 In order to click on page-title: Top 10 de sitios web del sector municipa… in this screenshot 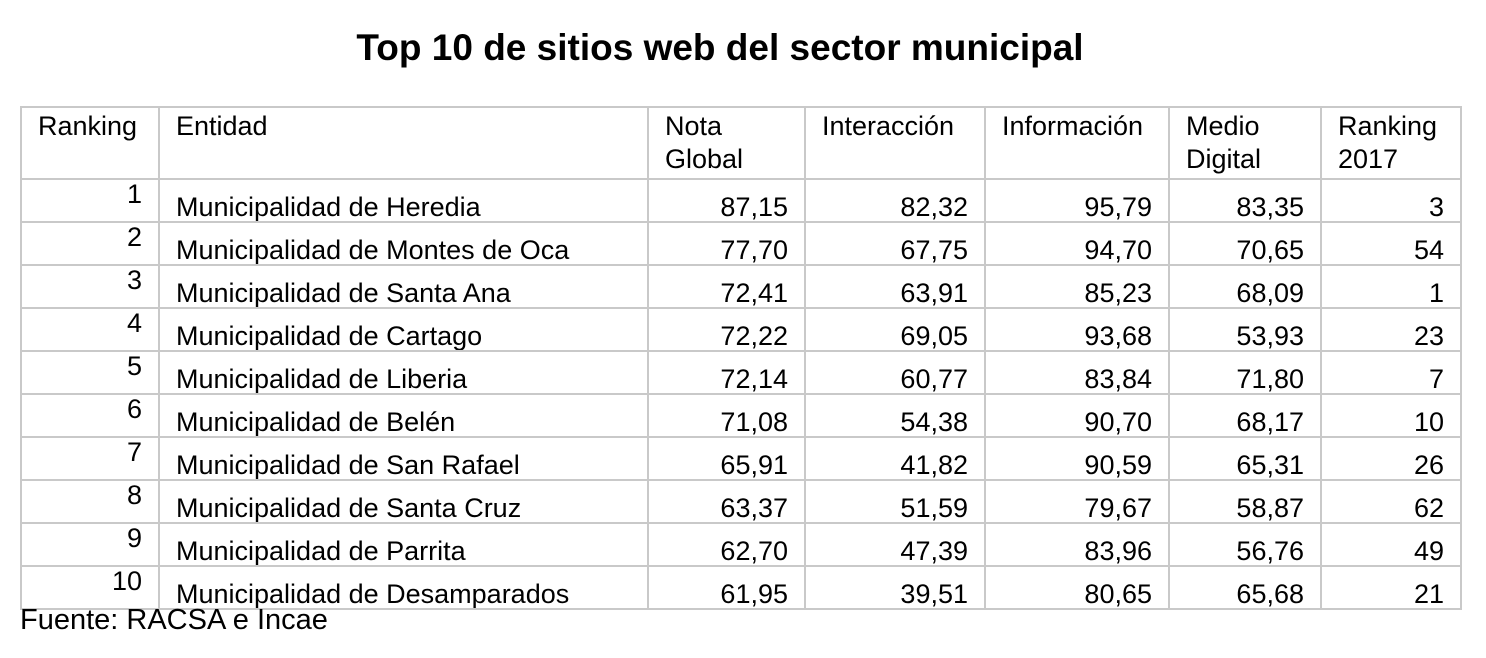, I will do `click(720, 47)`.